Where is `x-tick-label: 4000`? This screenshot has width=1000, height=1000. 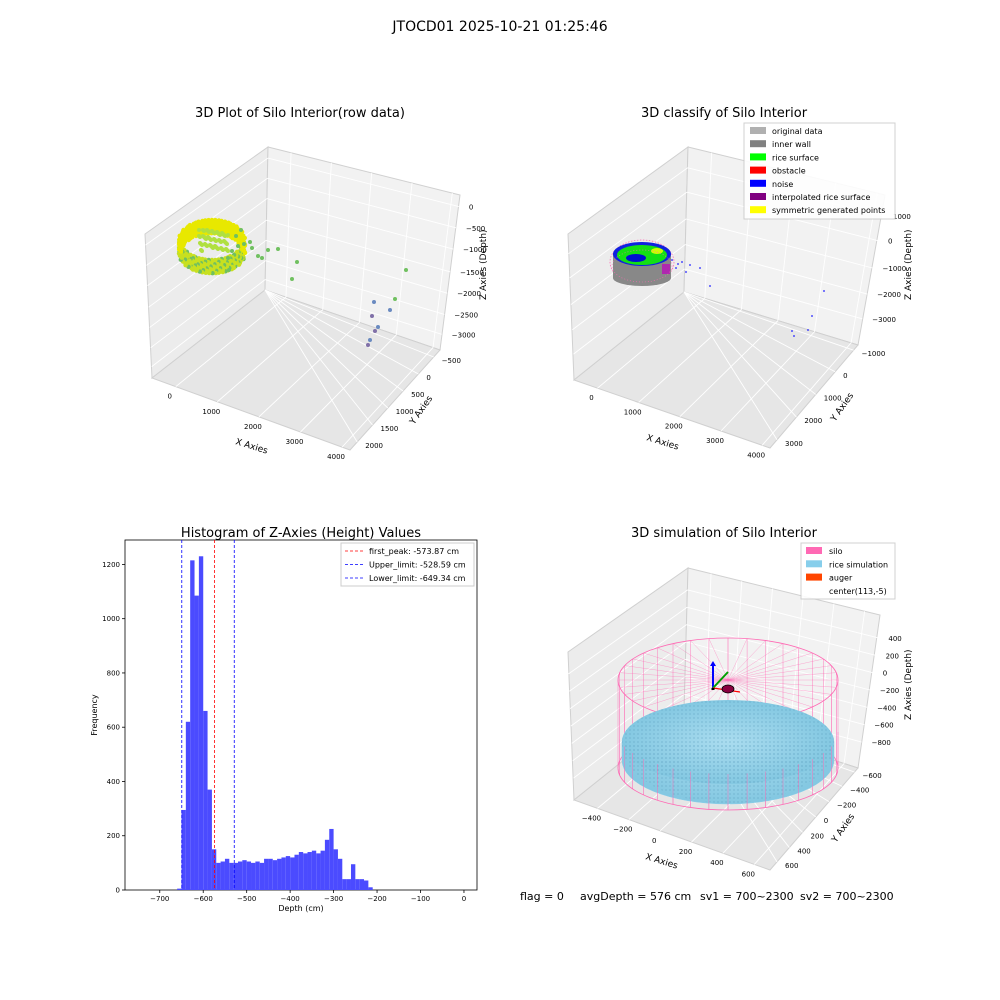
x-tick-label: 4000 is located at coordinates (756, 455).